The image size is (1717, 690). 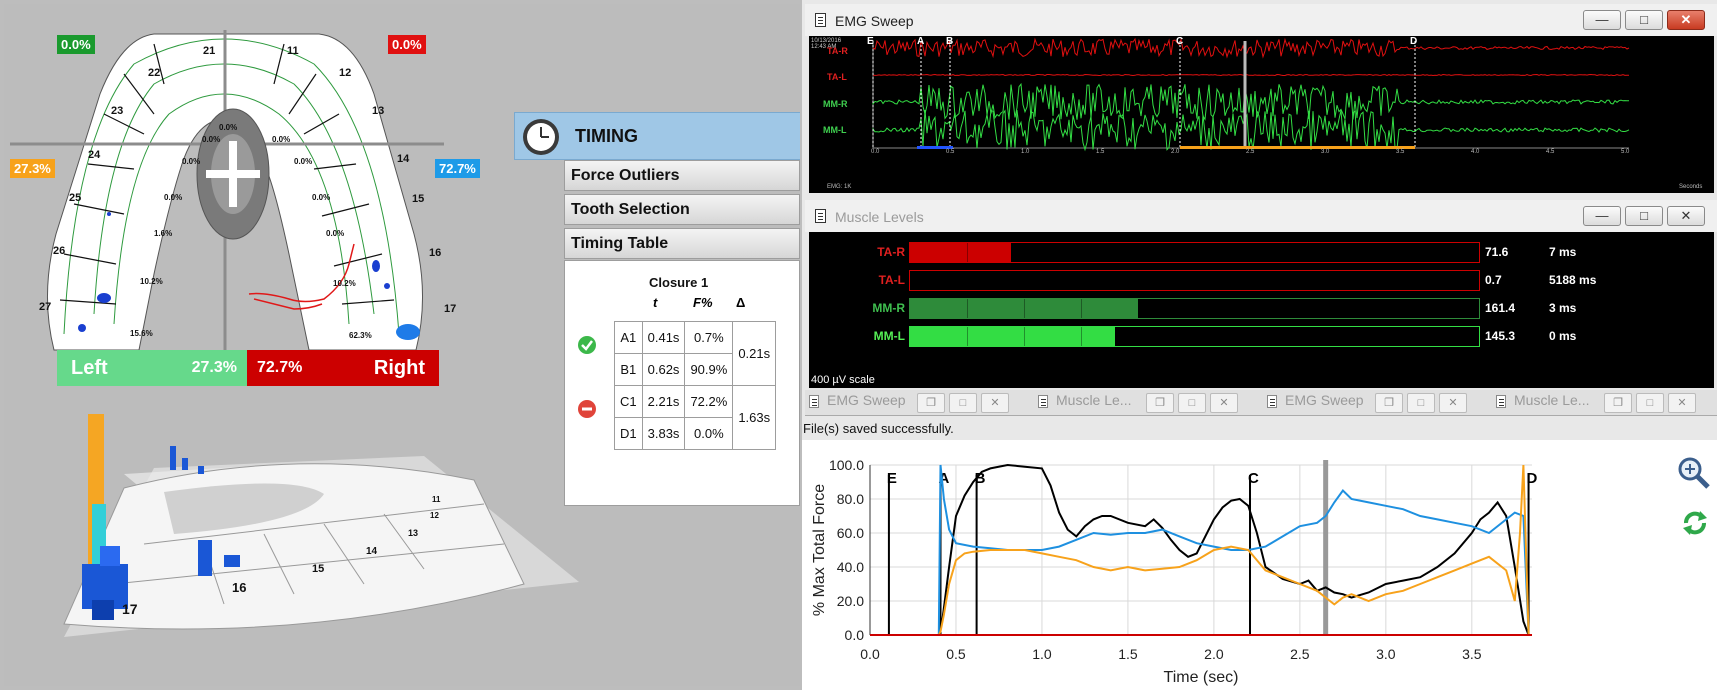 I want to click on tooth-12: 12, so click(x=345, y=73).